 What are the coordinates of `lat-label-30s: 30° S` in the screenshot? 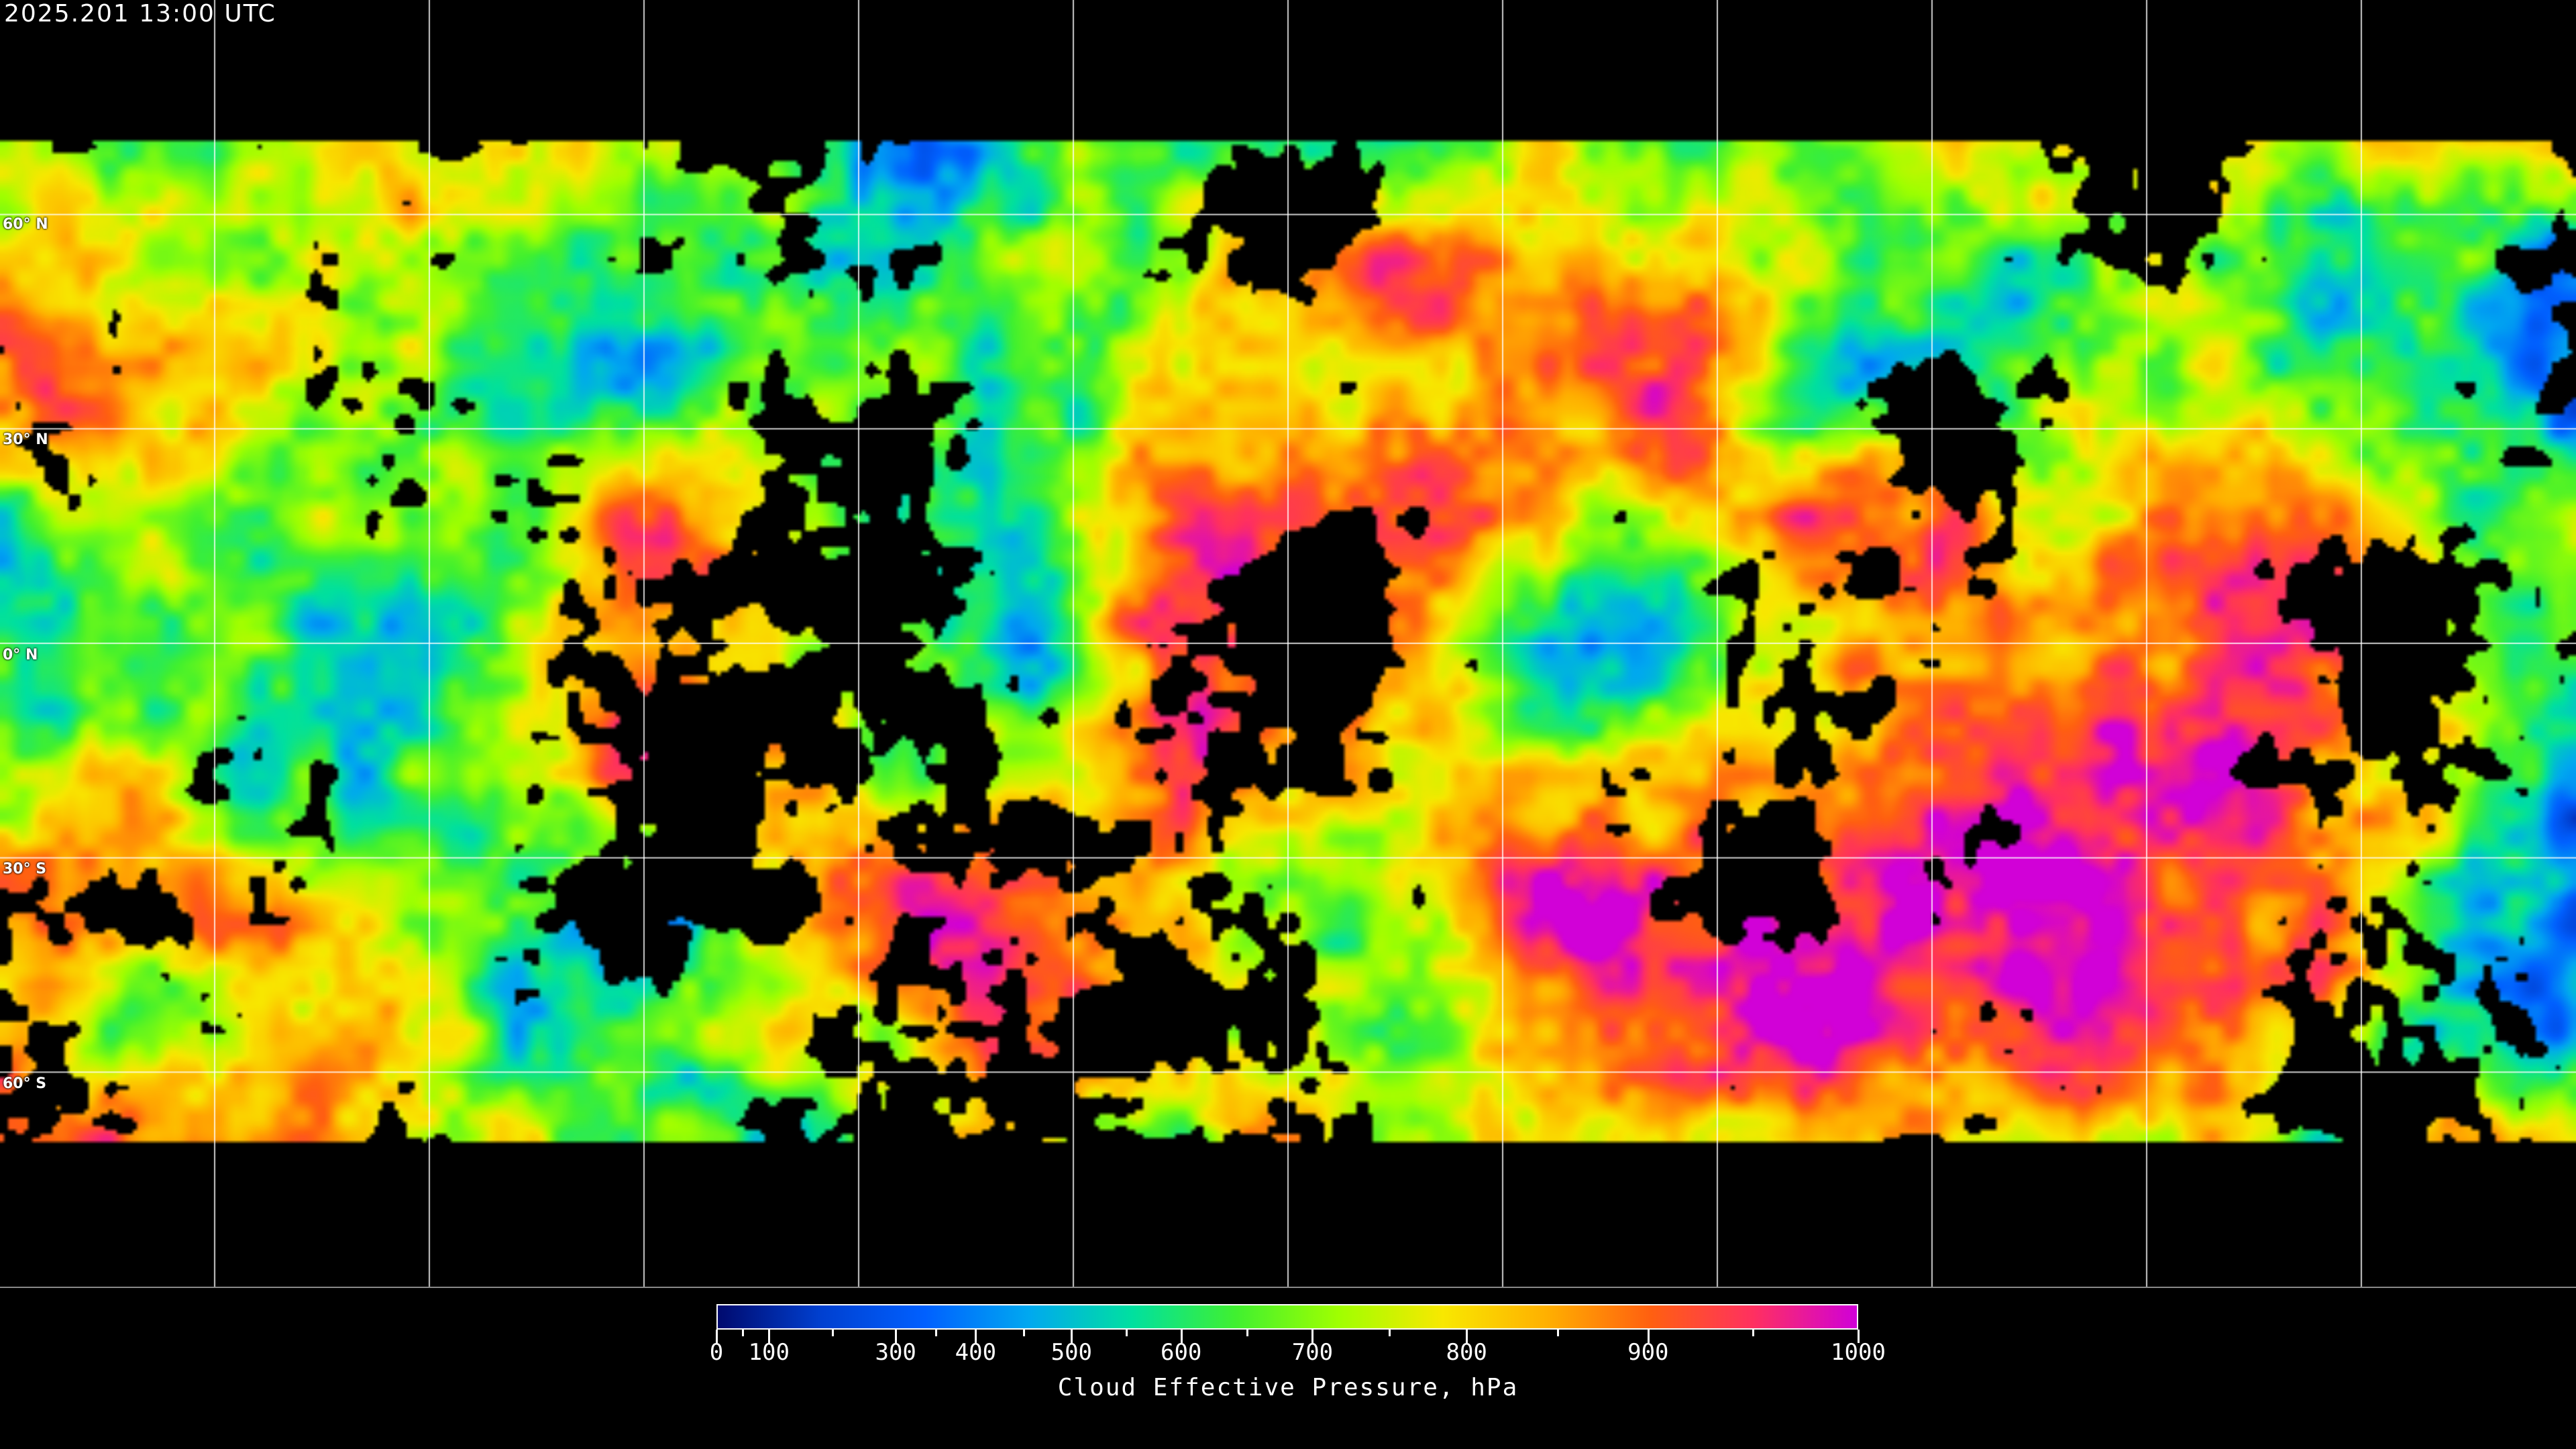 It's located at (25, 869).